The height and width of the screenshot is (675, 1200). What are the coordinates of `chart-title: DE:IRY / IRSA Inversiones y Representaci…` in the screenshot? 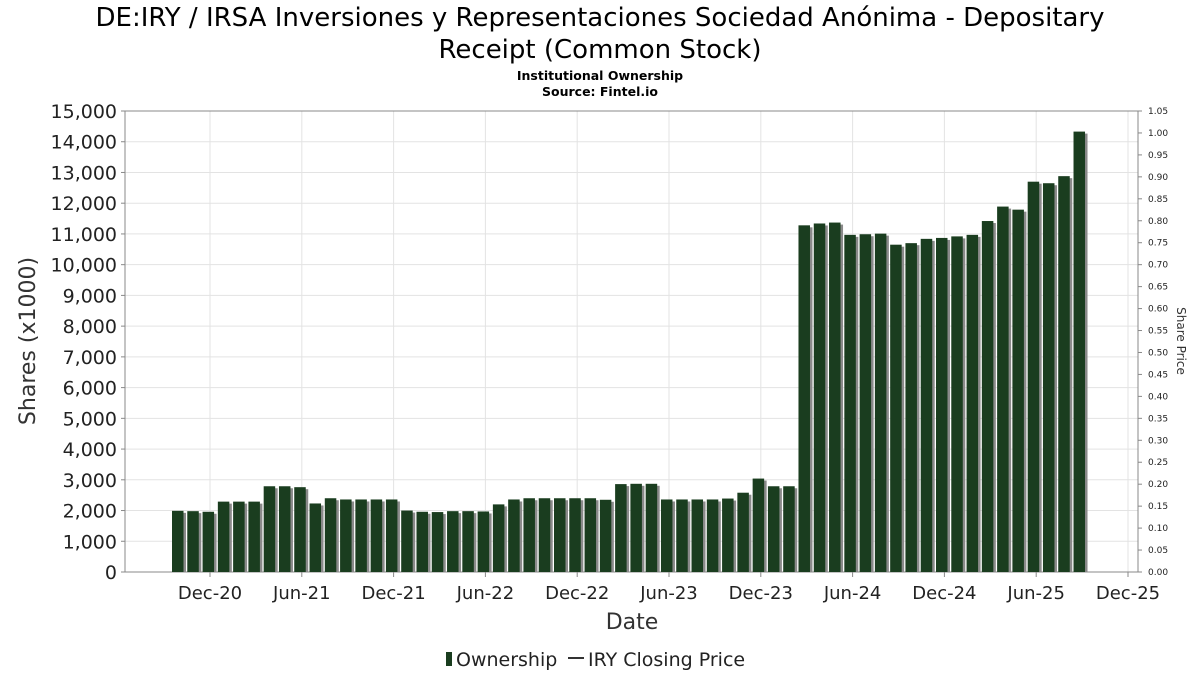 It's located at (600, 34).